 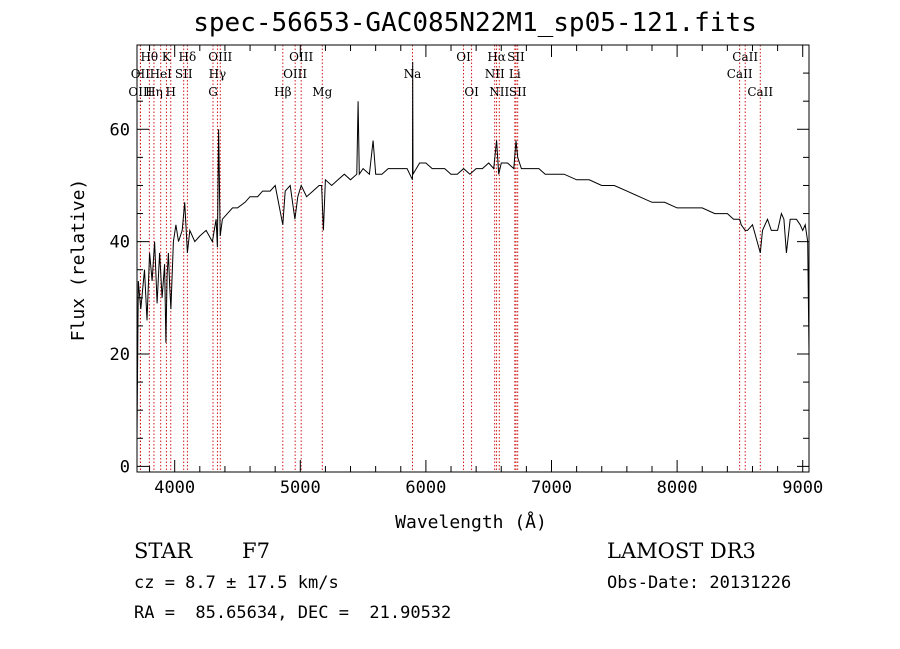 I want to click on x-tick-label: 4000, so click(x=174, y=488).